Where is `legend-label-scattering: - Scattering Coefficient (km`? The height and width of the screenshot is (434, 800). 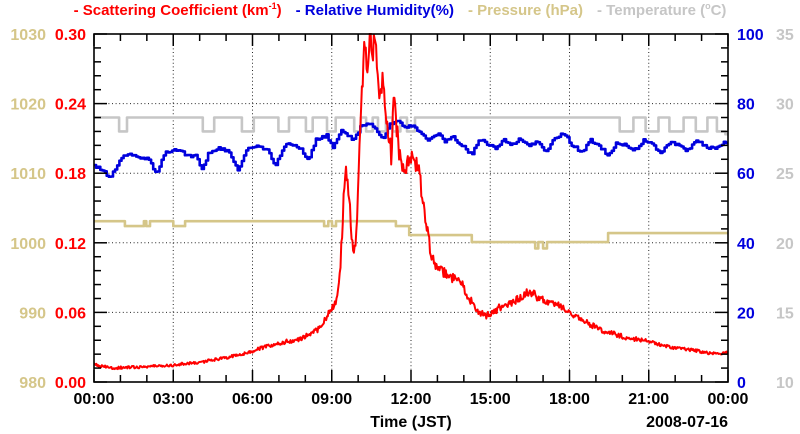 legend-label-scattering: - Scattering Coefficient (km is located at coordinates (171, 10).